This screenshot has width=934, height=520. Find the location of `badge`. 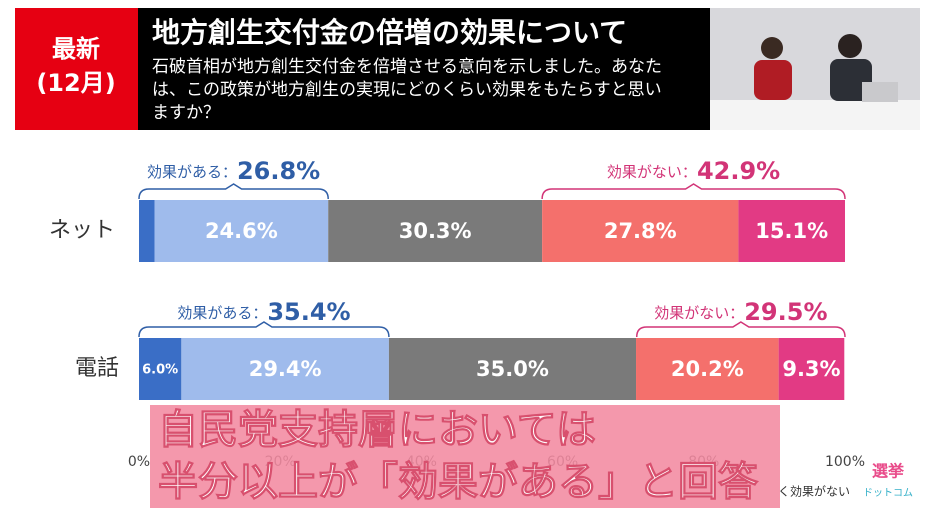

badge is located at coordinates (76, 69).